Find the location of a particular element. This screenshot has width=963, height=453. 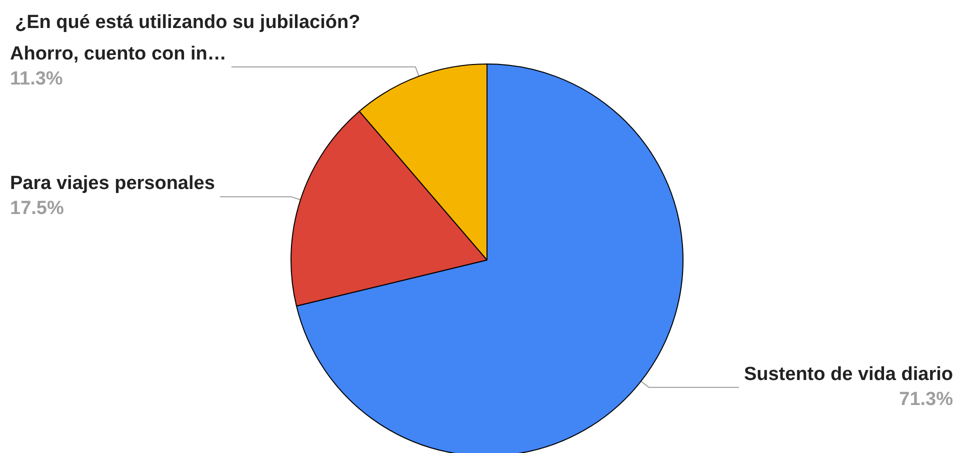

chart-title: ¿En qué está utilizando su jubilación? is located at coordinates (187, 22).